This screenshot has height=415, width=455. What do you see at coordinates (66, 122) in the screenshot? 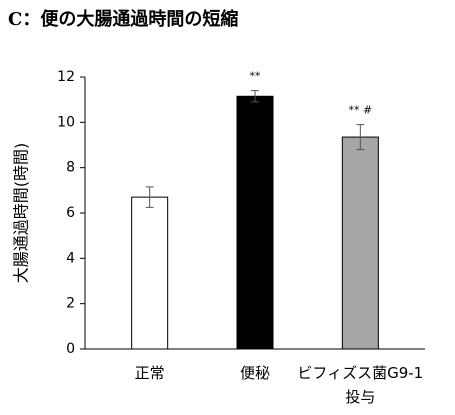
I see `y-tick-label: 10` at bounding box center [66, 122].